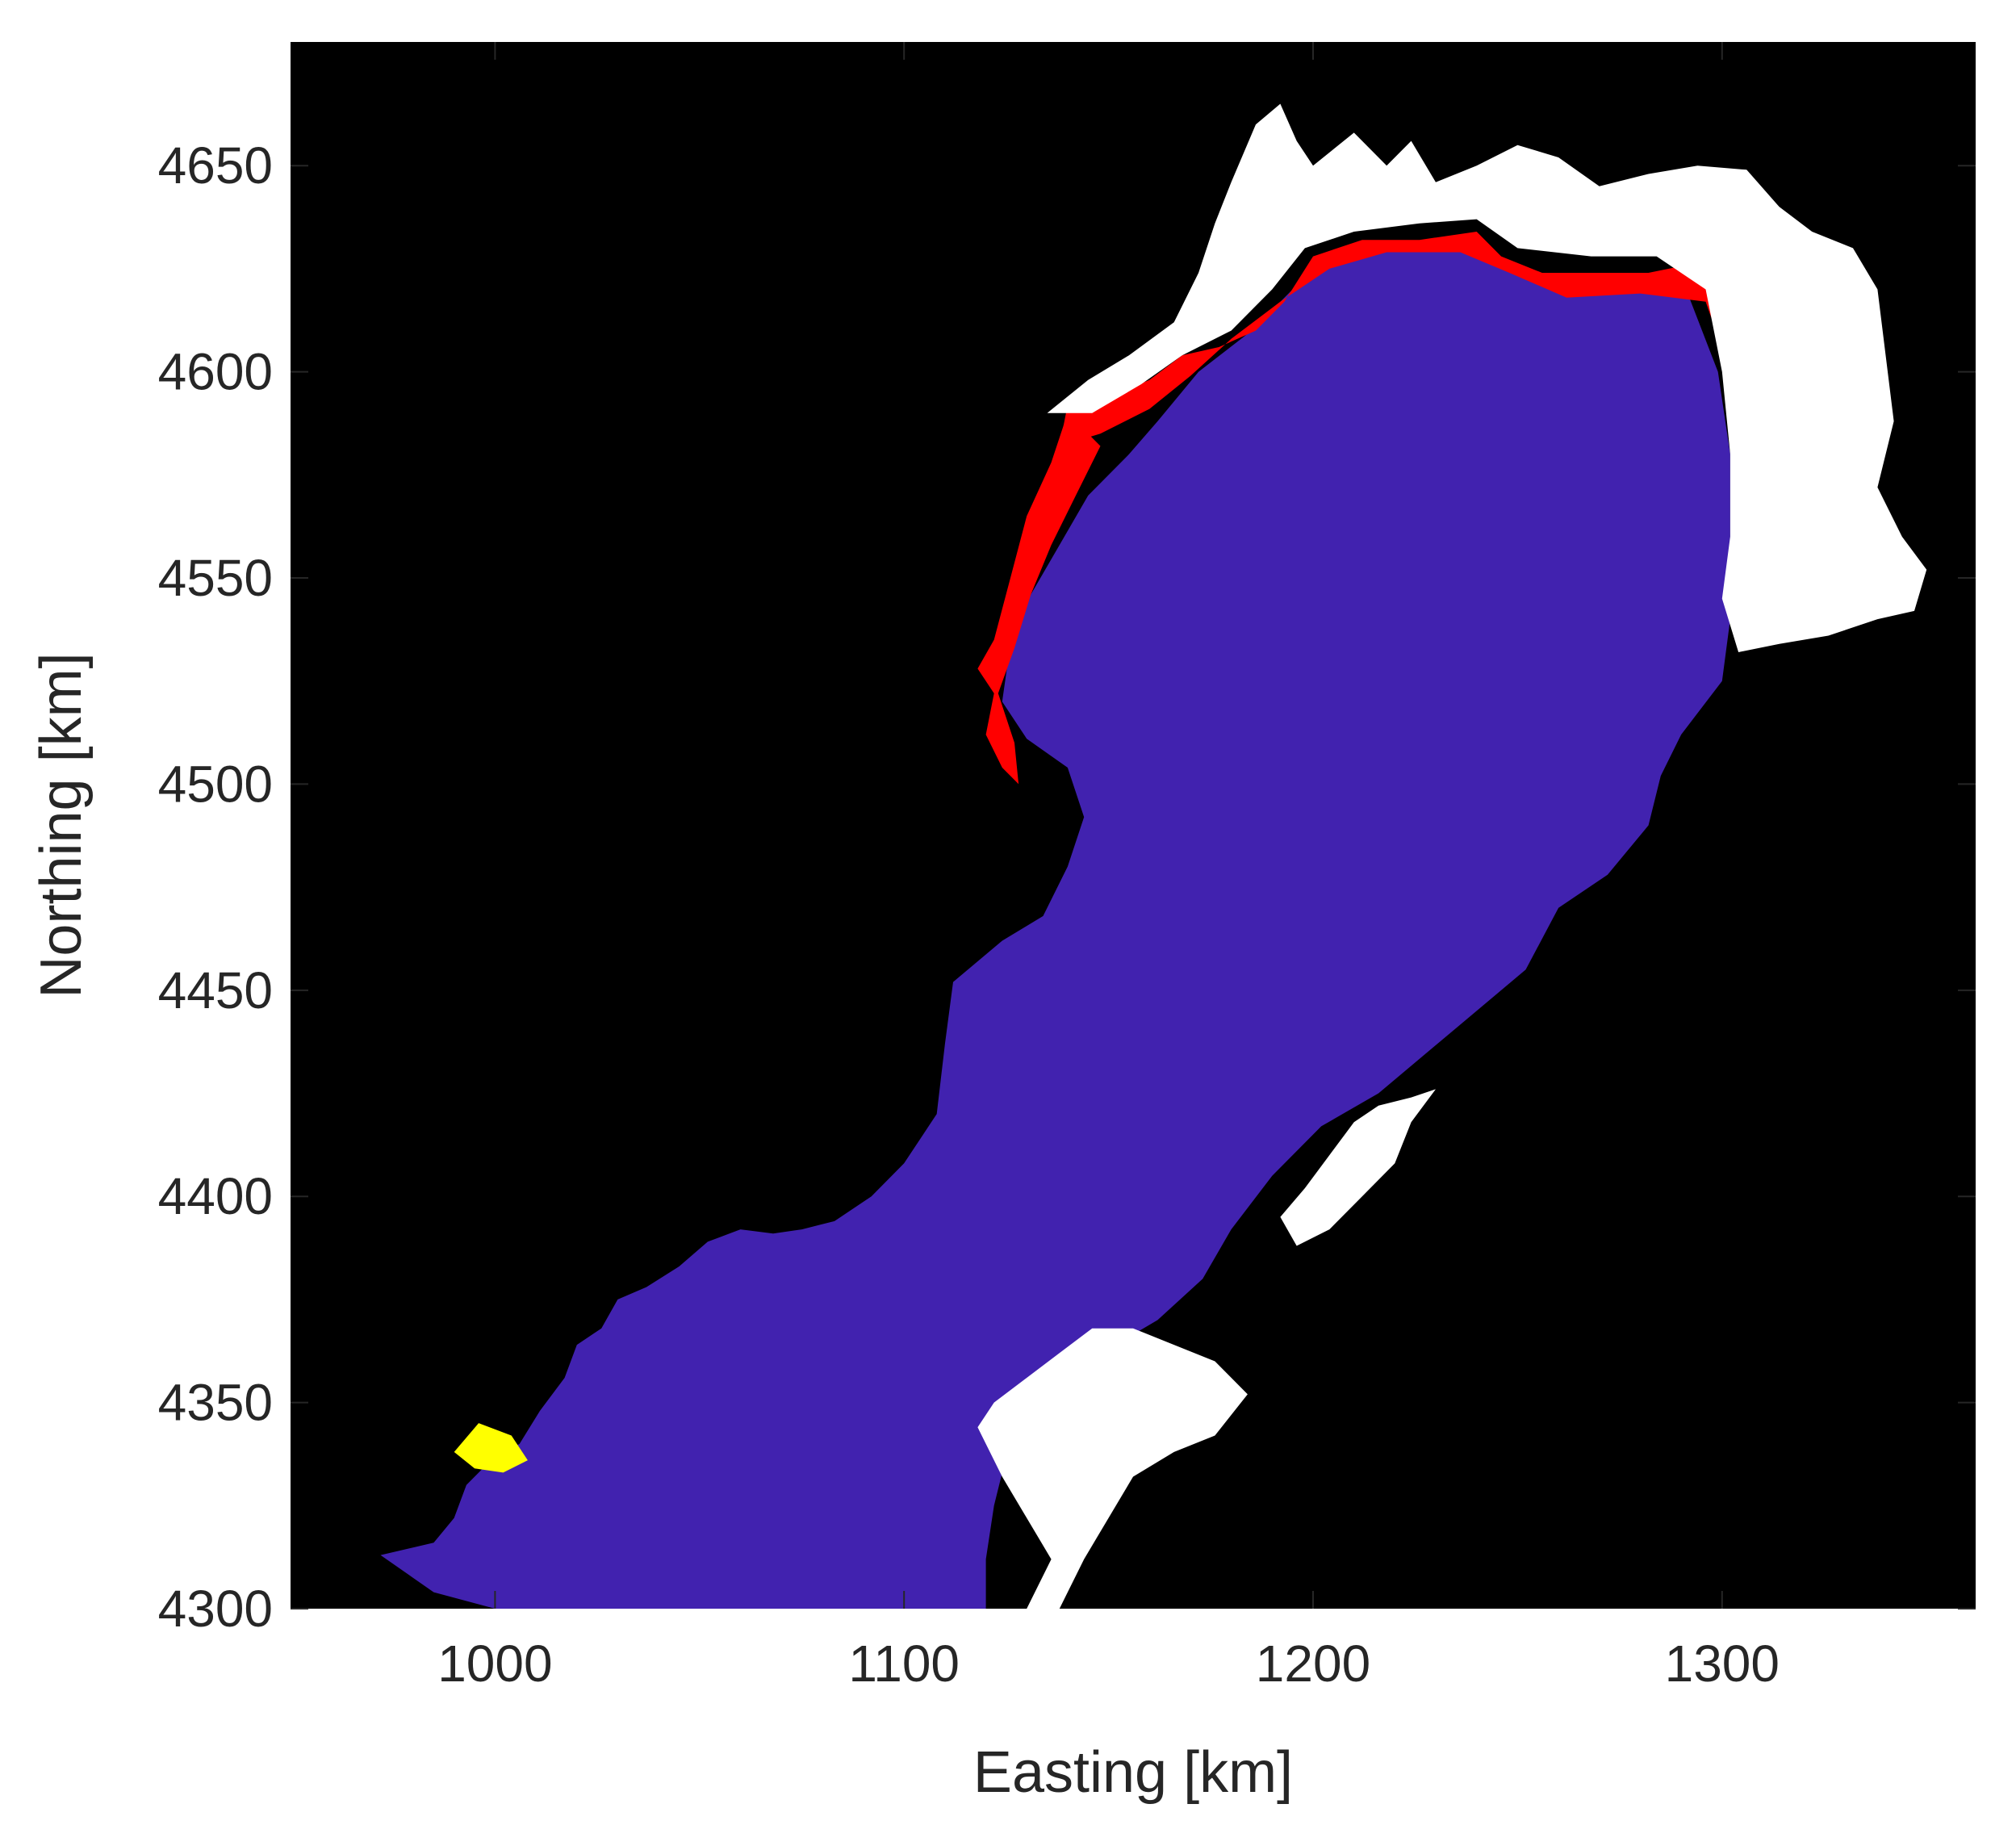 This screenshot has height=1825, width=2016. What do you see at coordinates (215, 1403) in the screenshot?
I see `y-tick-label: 4350` at bounding box center [215, 1403].